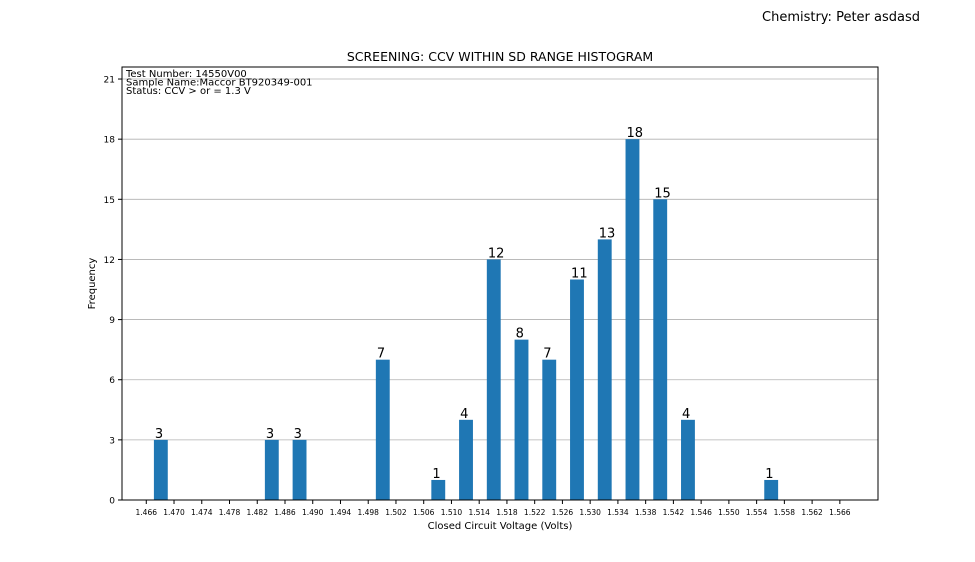 The width and height of the screenshot is (975, 562). What do you see at coordinates (368, 512) in the screenshot?
I see `x-tick-label: 1.498` at bounding box center [368, 512].